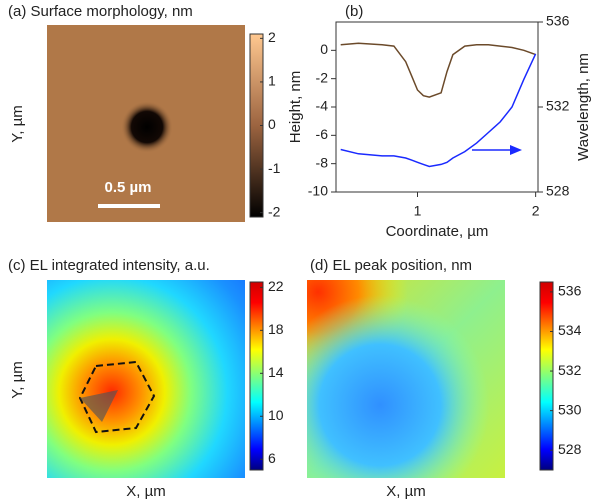 The image size is (595, 502). I want to click on colorbar-tick-label: 6, so click(272, 458).